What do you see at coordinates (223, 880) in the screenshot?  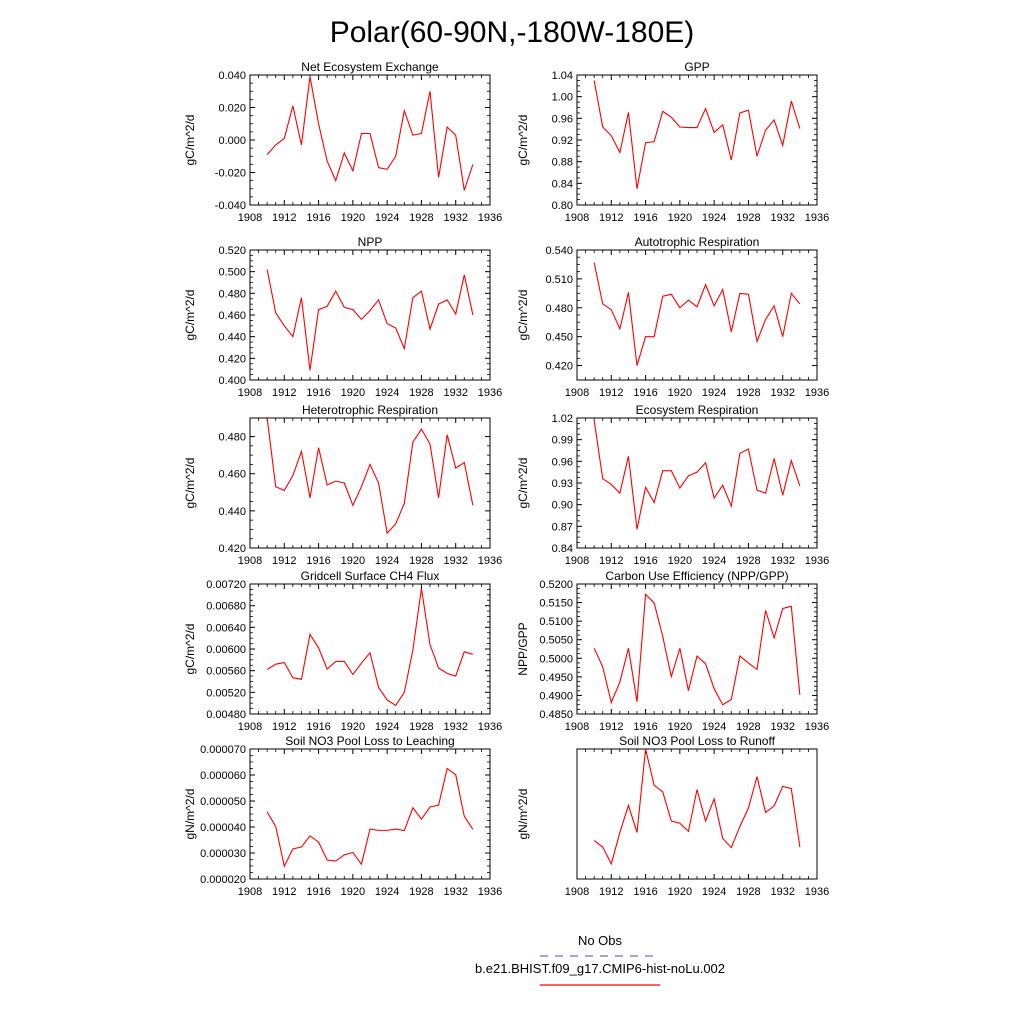 I see `y-tick-label: 0.000020` at bounding box center [223, 880].